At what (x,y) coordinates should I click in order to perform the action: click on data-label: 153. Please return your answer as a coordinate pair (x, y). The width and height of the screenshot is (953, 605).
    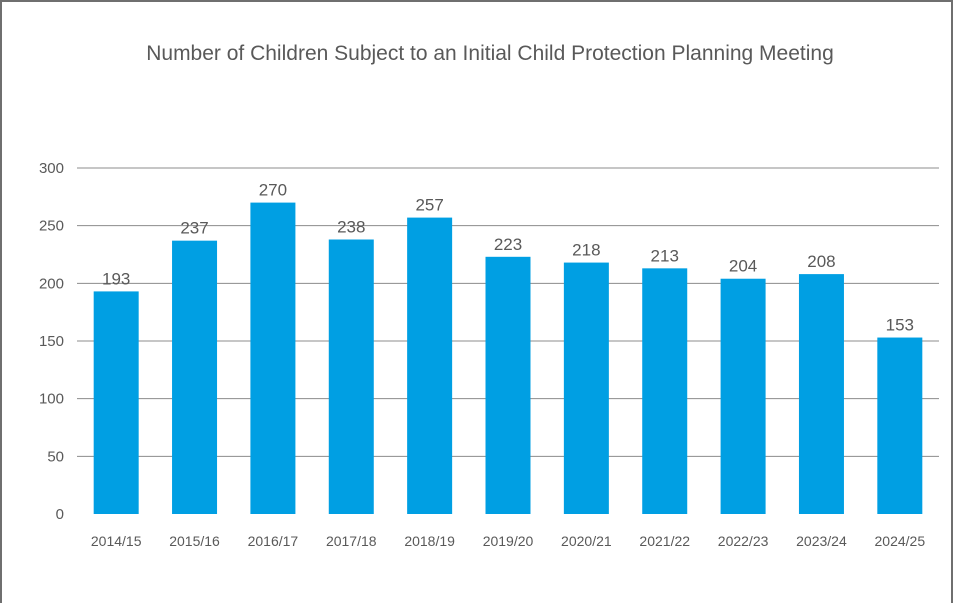
    Looking at the image, I should click on (900, 325).